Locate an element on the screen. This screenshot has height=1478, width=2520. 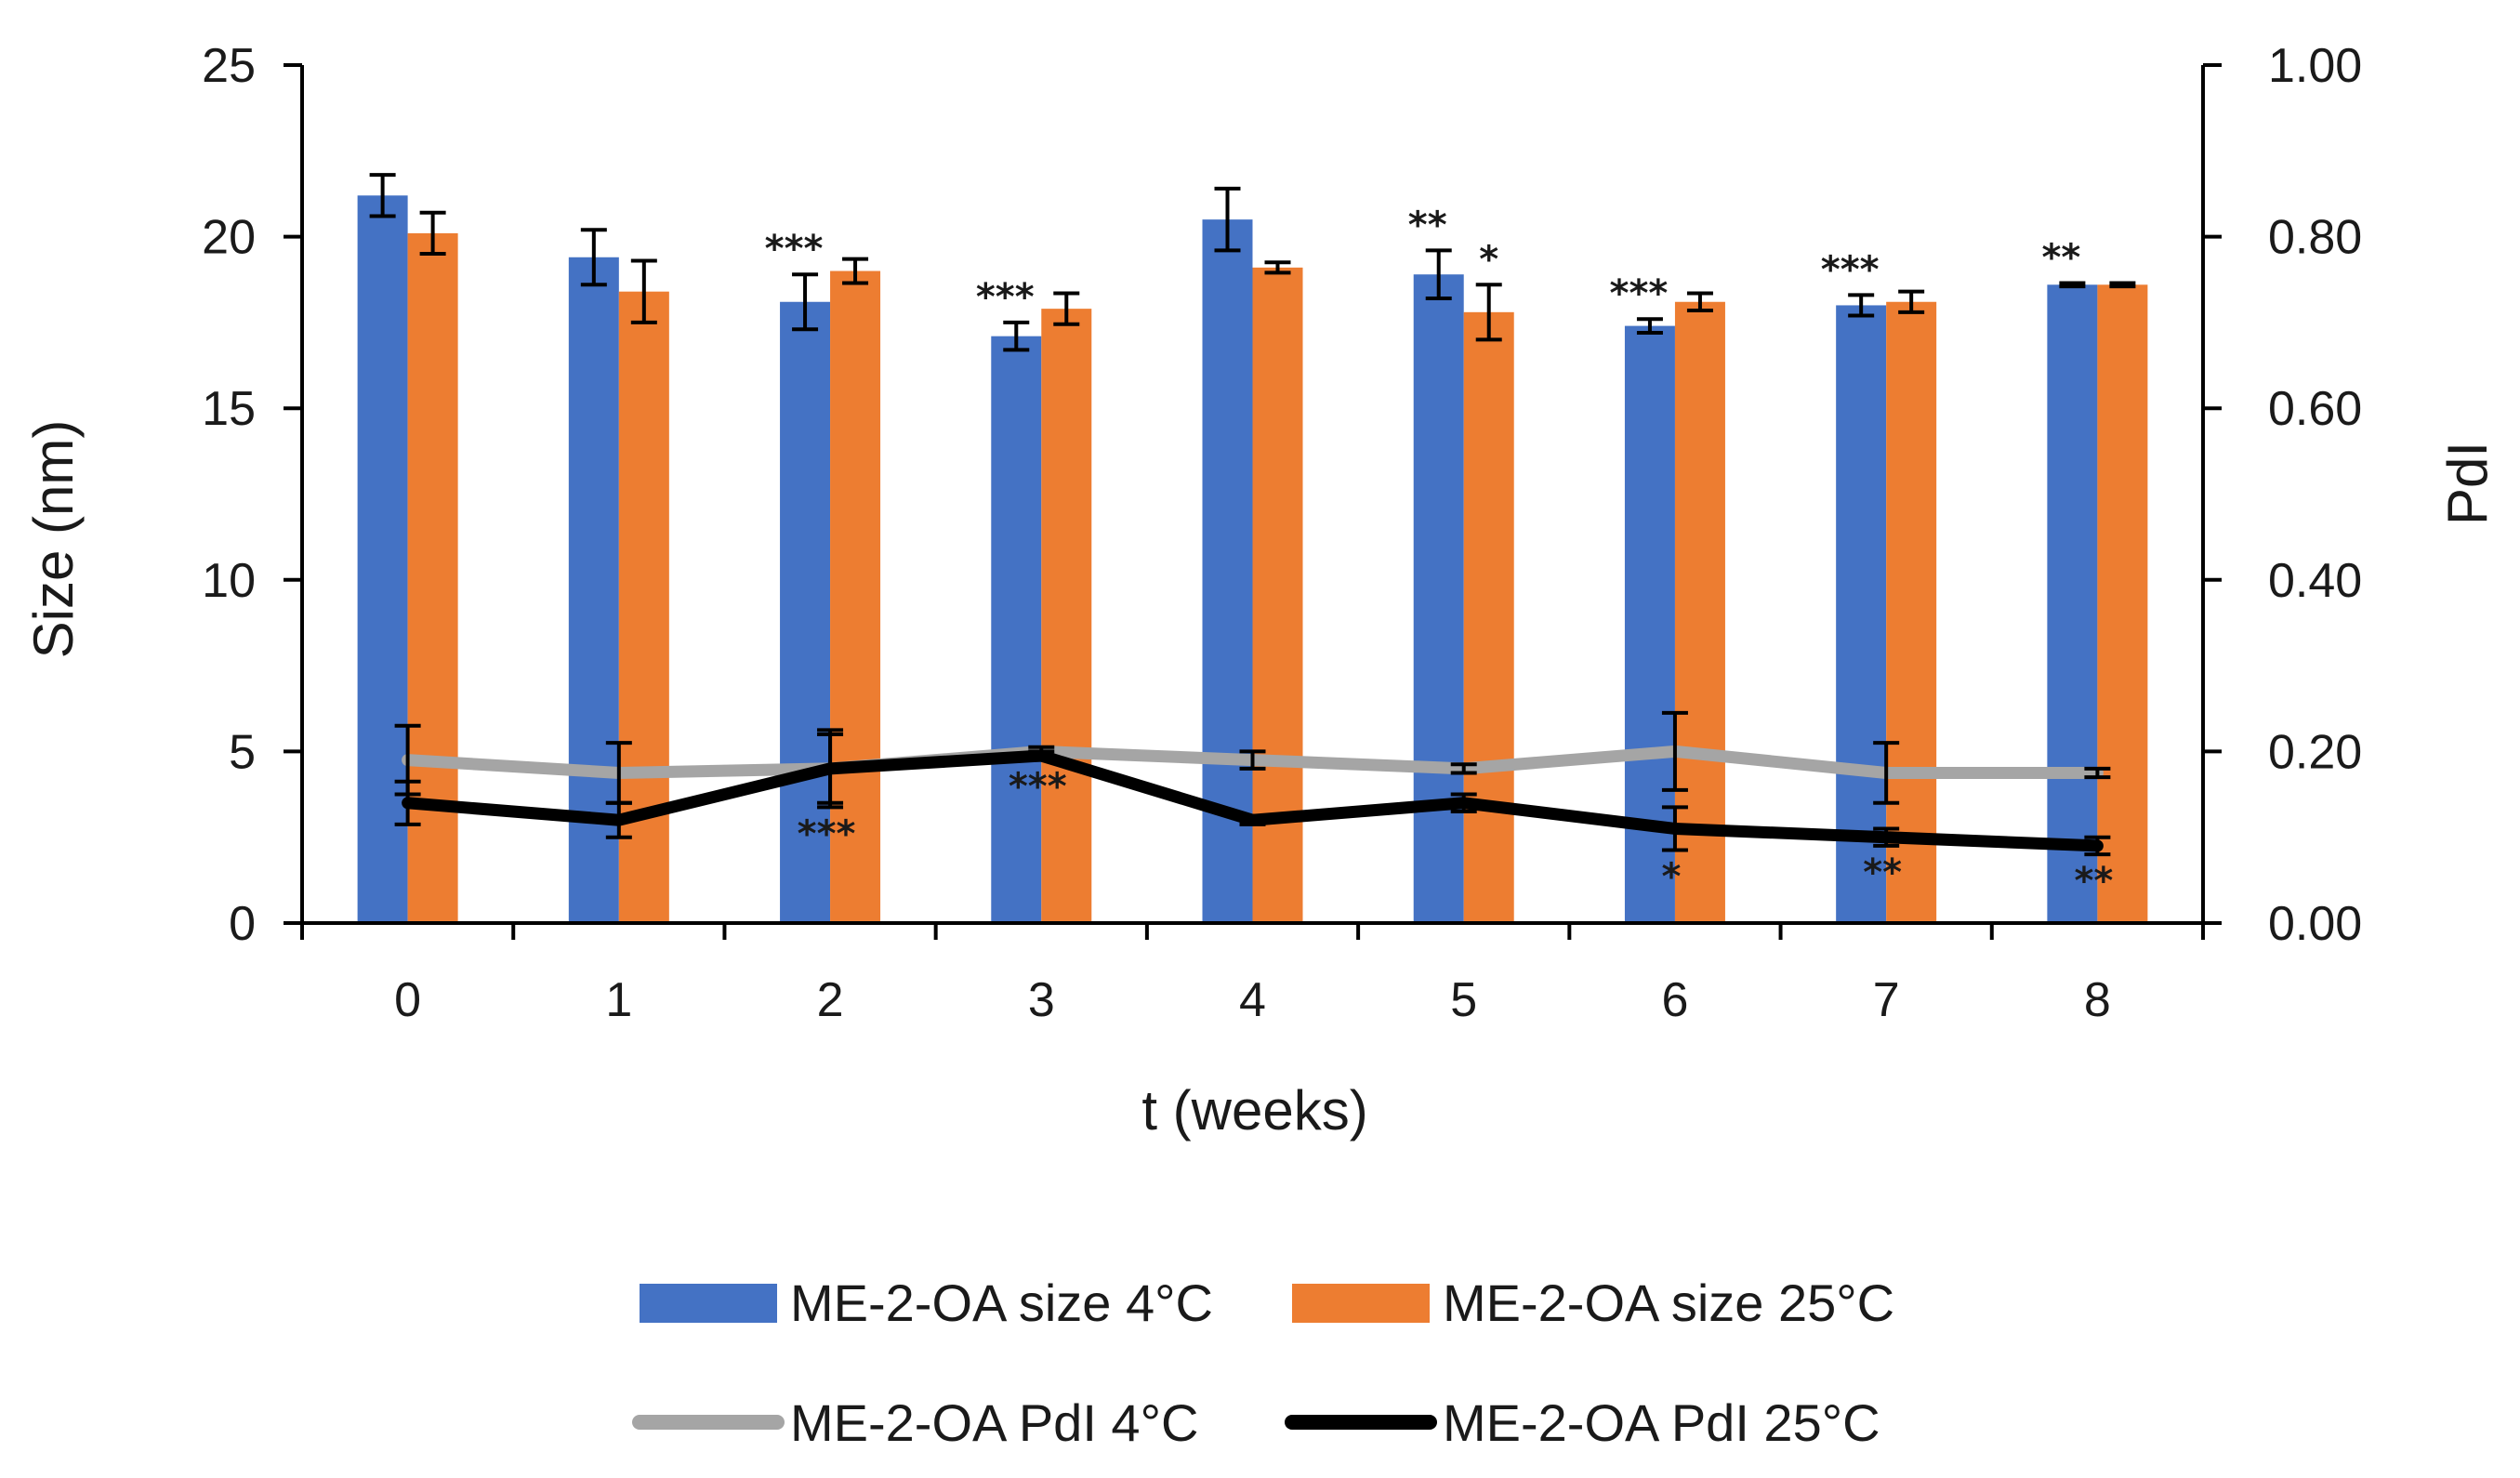
y2-tick-label: 0.20 is located at coordinates (2315, 752).